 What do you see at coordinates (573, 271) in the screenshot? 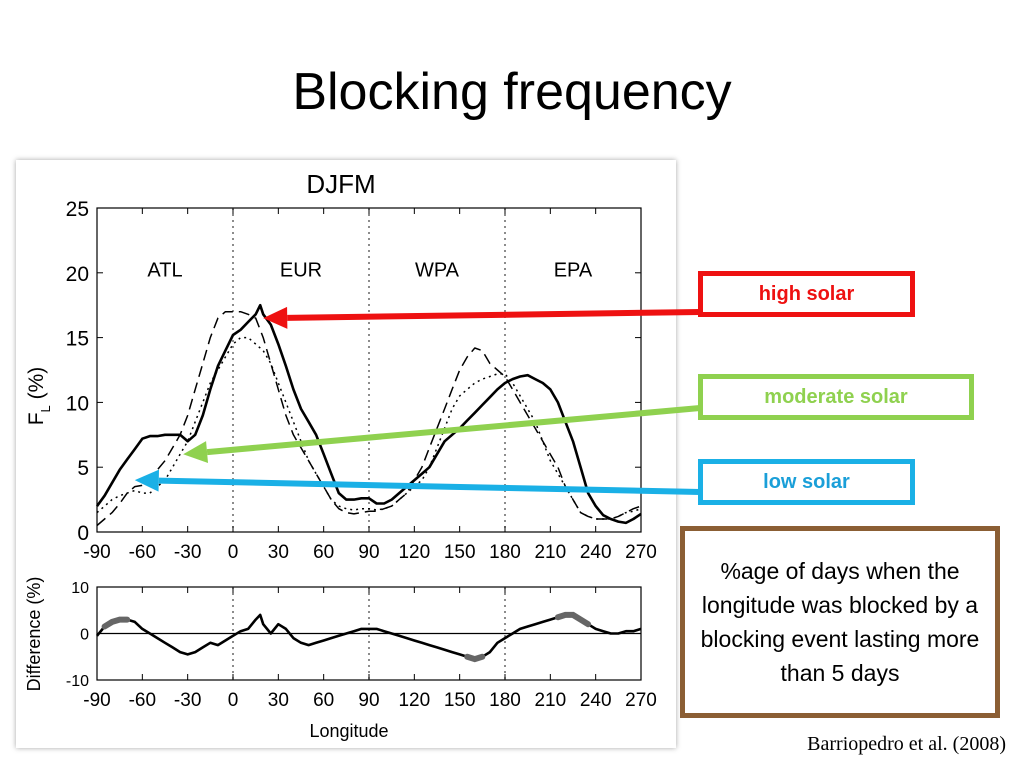
I see `region-label: EPA` at bounding box center [573, 271].